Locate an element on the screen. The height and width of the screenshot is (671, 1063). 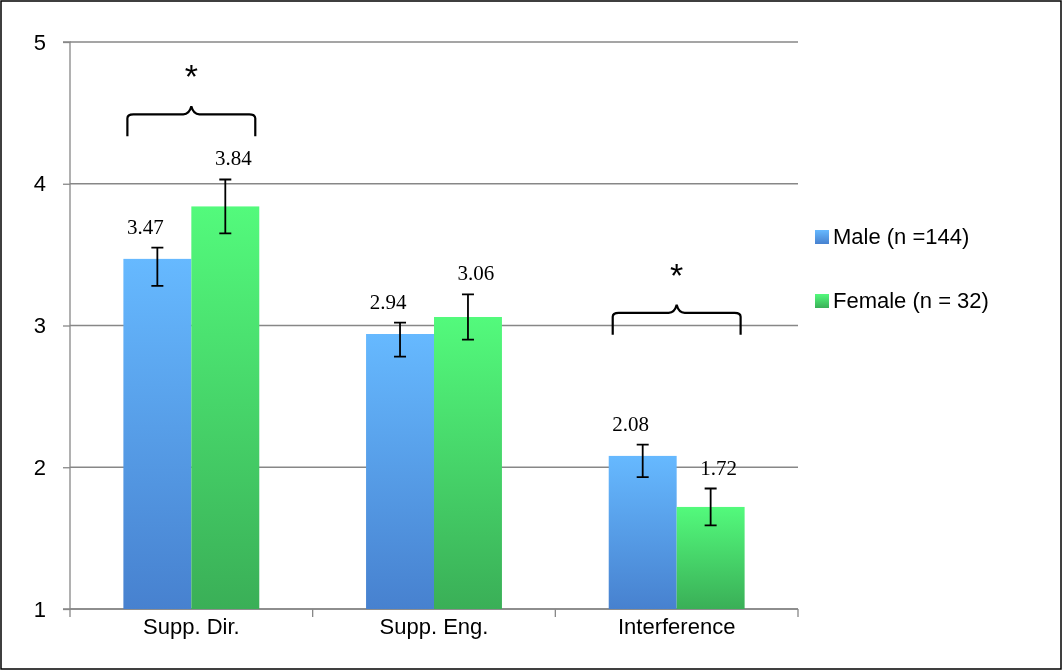
data-label: 3.06 is located at coordinates (476, 273).